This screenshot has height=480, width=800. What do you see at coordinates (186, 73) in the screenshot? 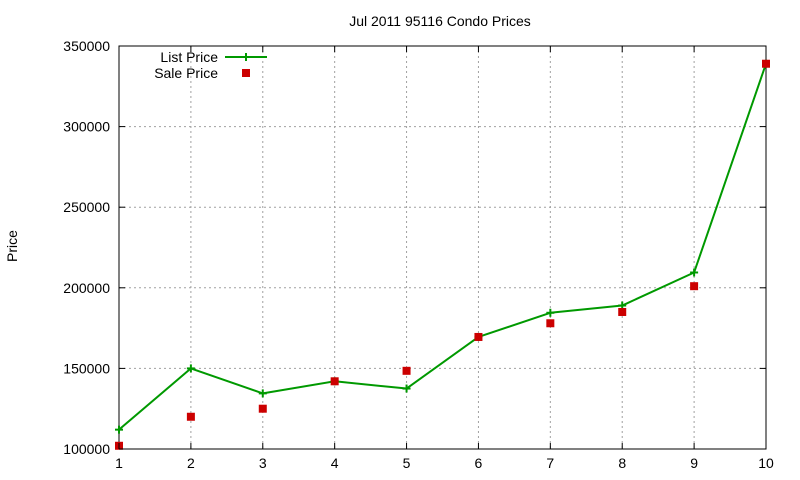
I see `legend-label: Sale Price` at bounding box center [186, 73].